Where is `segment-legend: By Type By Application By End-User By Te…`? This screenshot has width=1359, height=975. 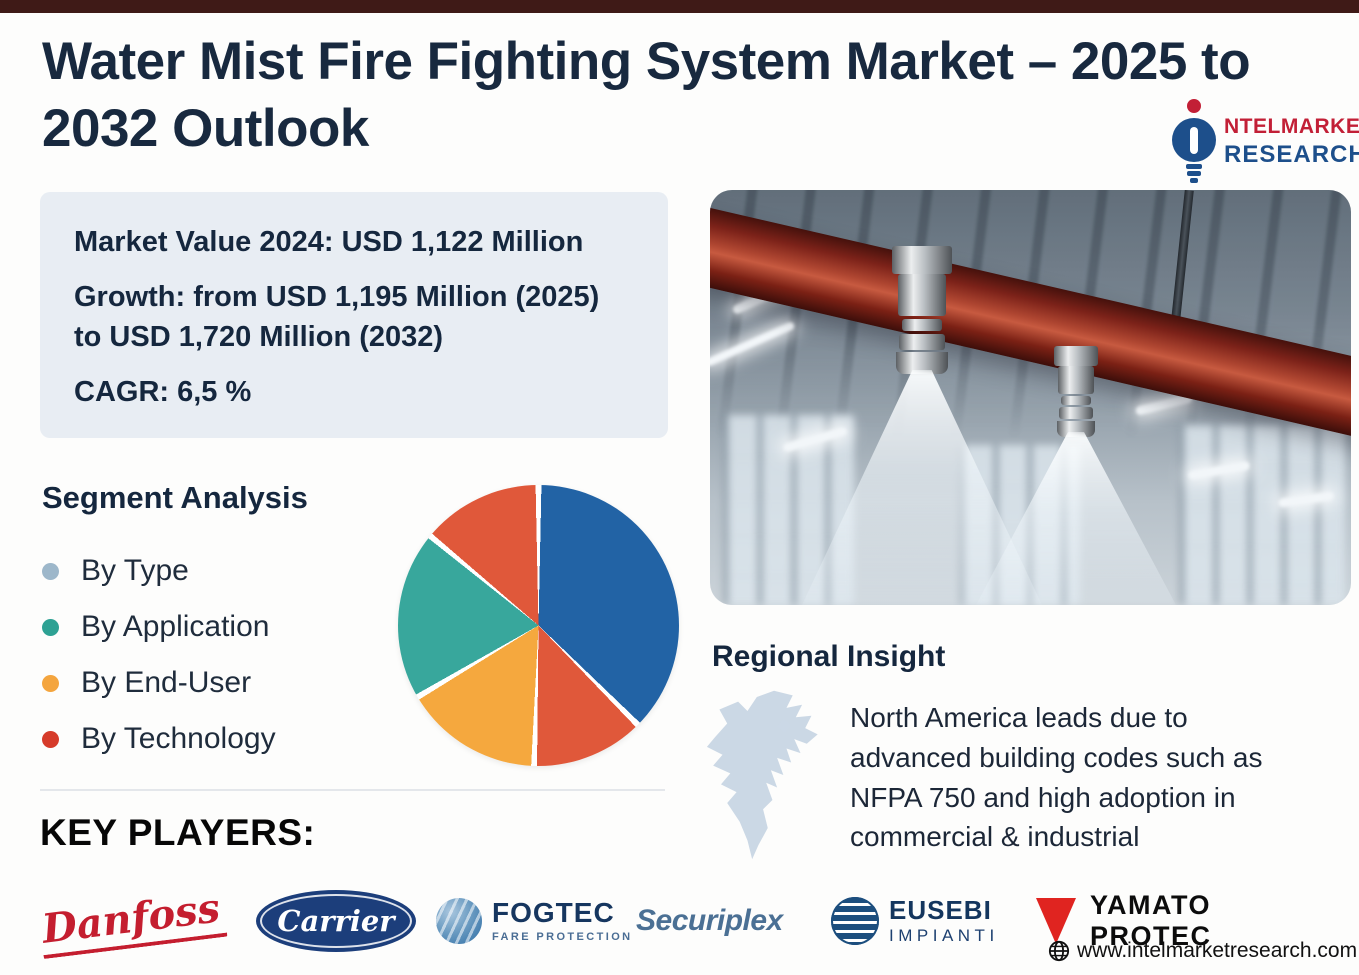 segment-legend: By Type By Application By End-User By Te… is located at coordinates (159, 655).